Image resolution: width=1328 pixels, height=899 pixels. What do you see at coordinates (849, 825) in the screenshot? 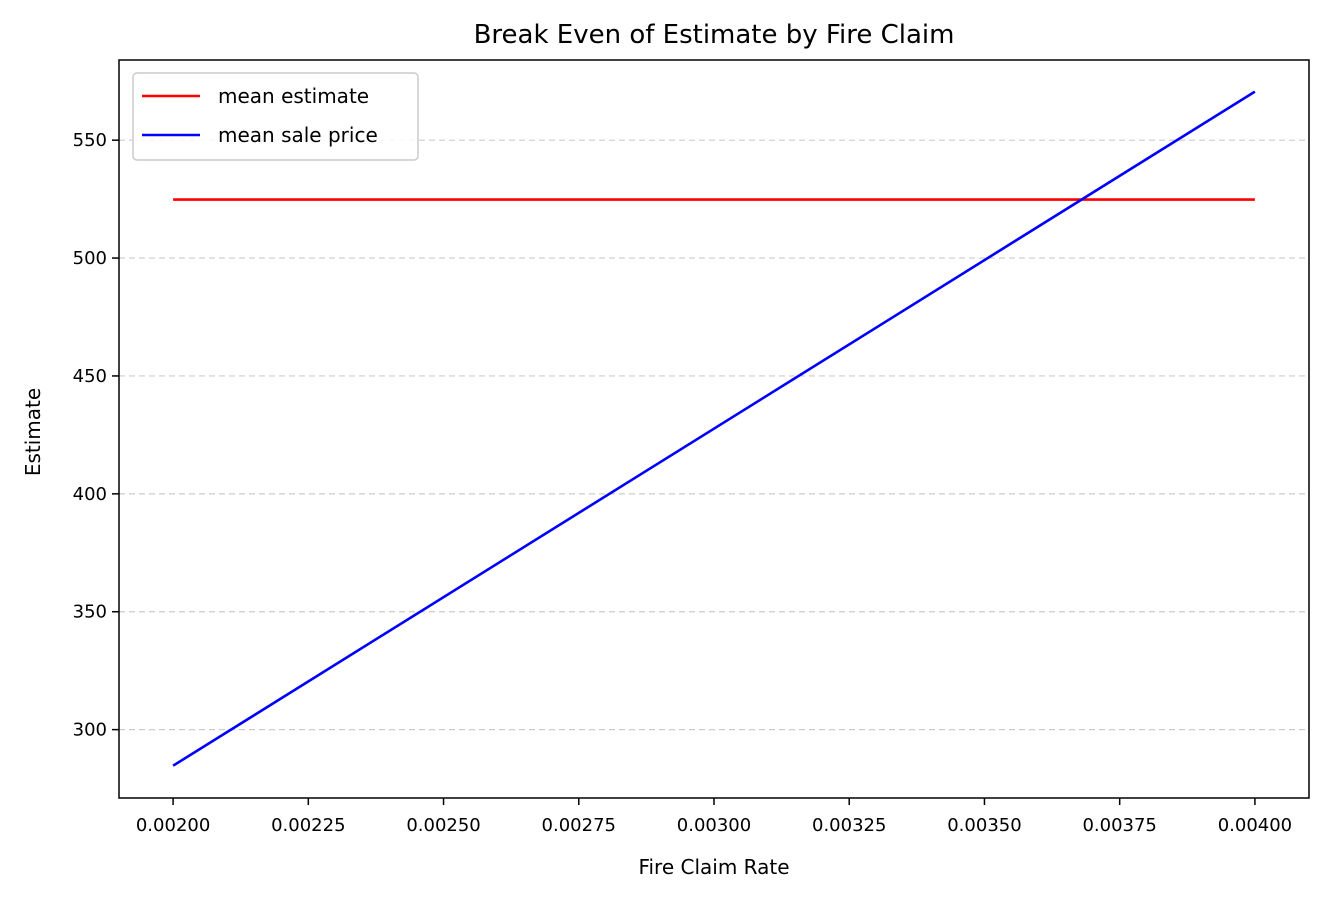
I see `x-tick-label: 0.00325` at bounding box center [849, 825].